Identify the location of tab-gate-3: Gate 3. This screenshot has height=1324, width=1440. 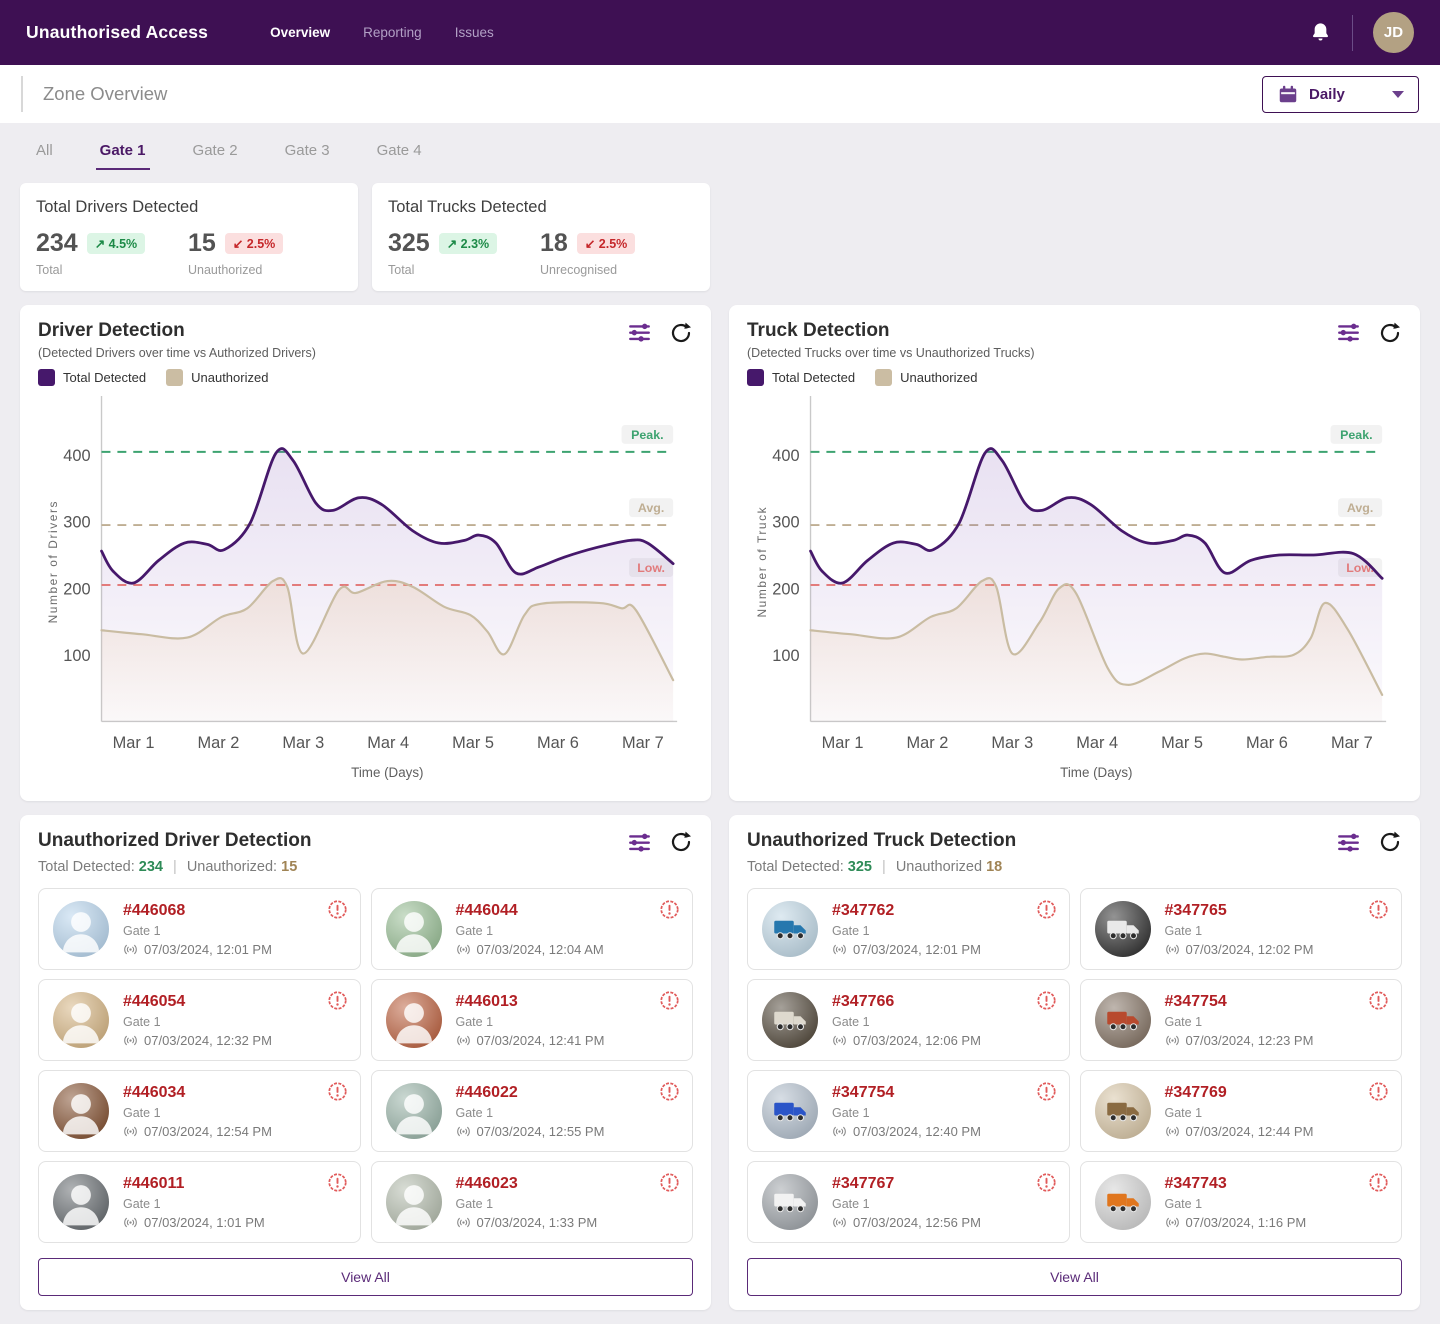
(307, 150).